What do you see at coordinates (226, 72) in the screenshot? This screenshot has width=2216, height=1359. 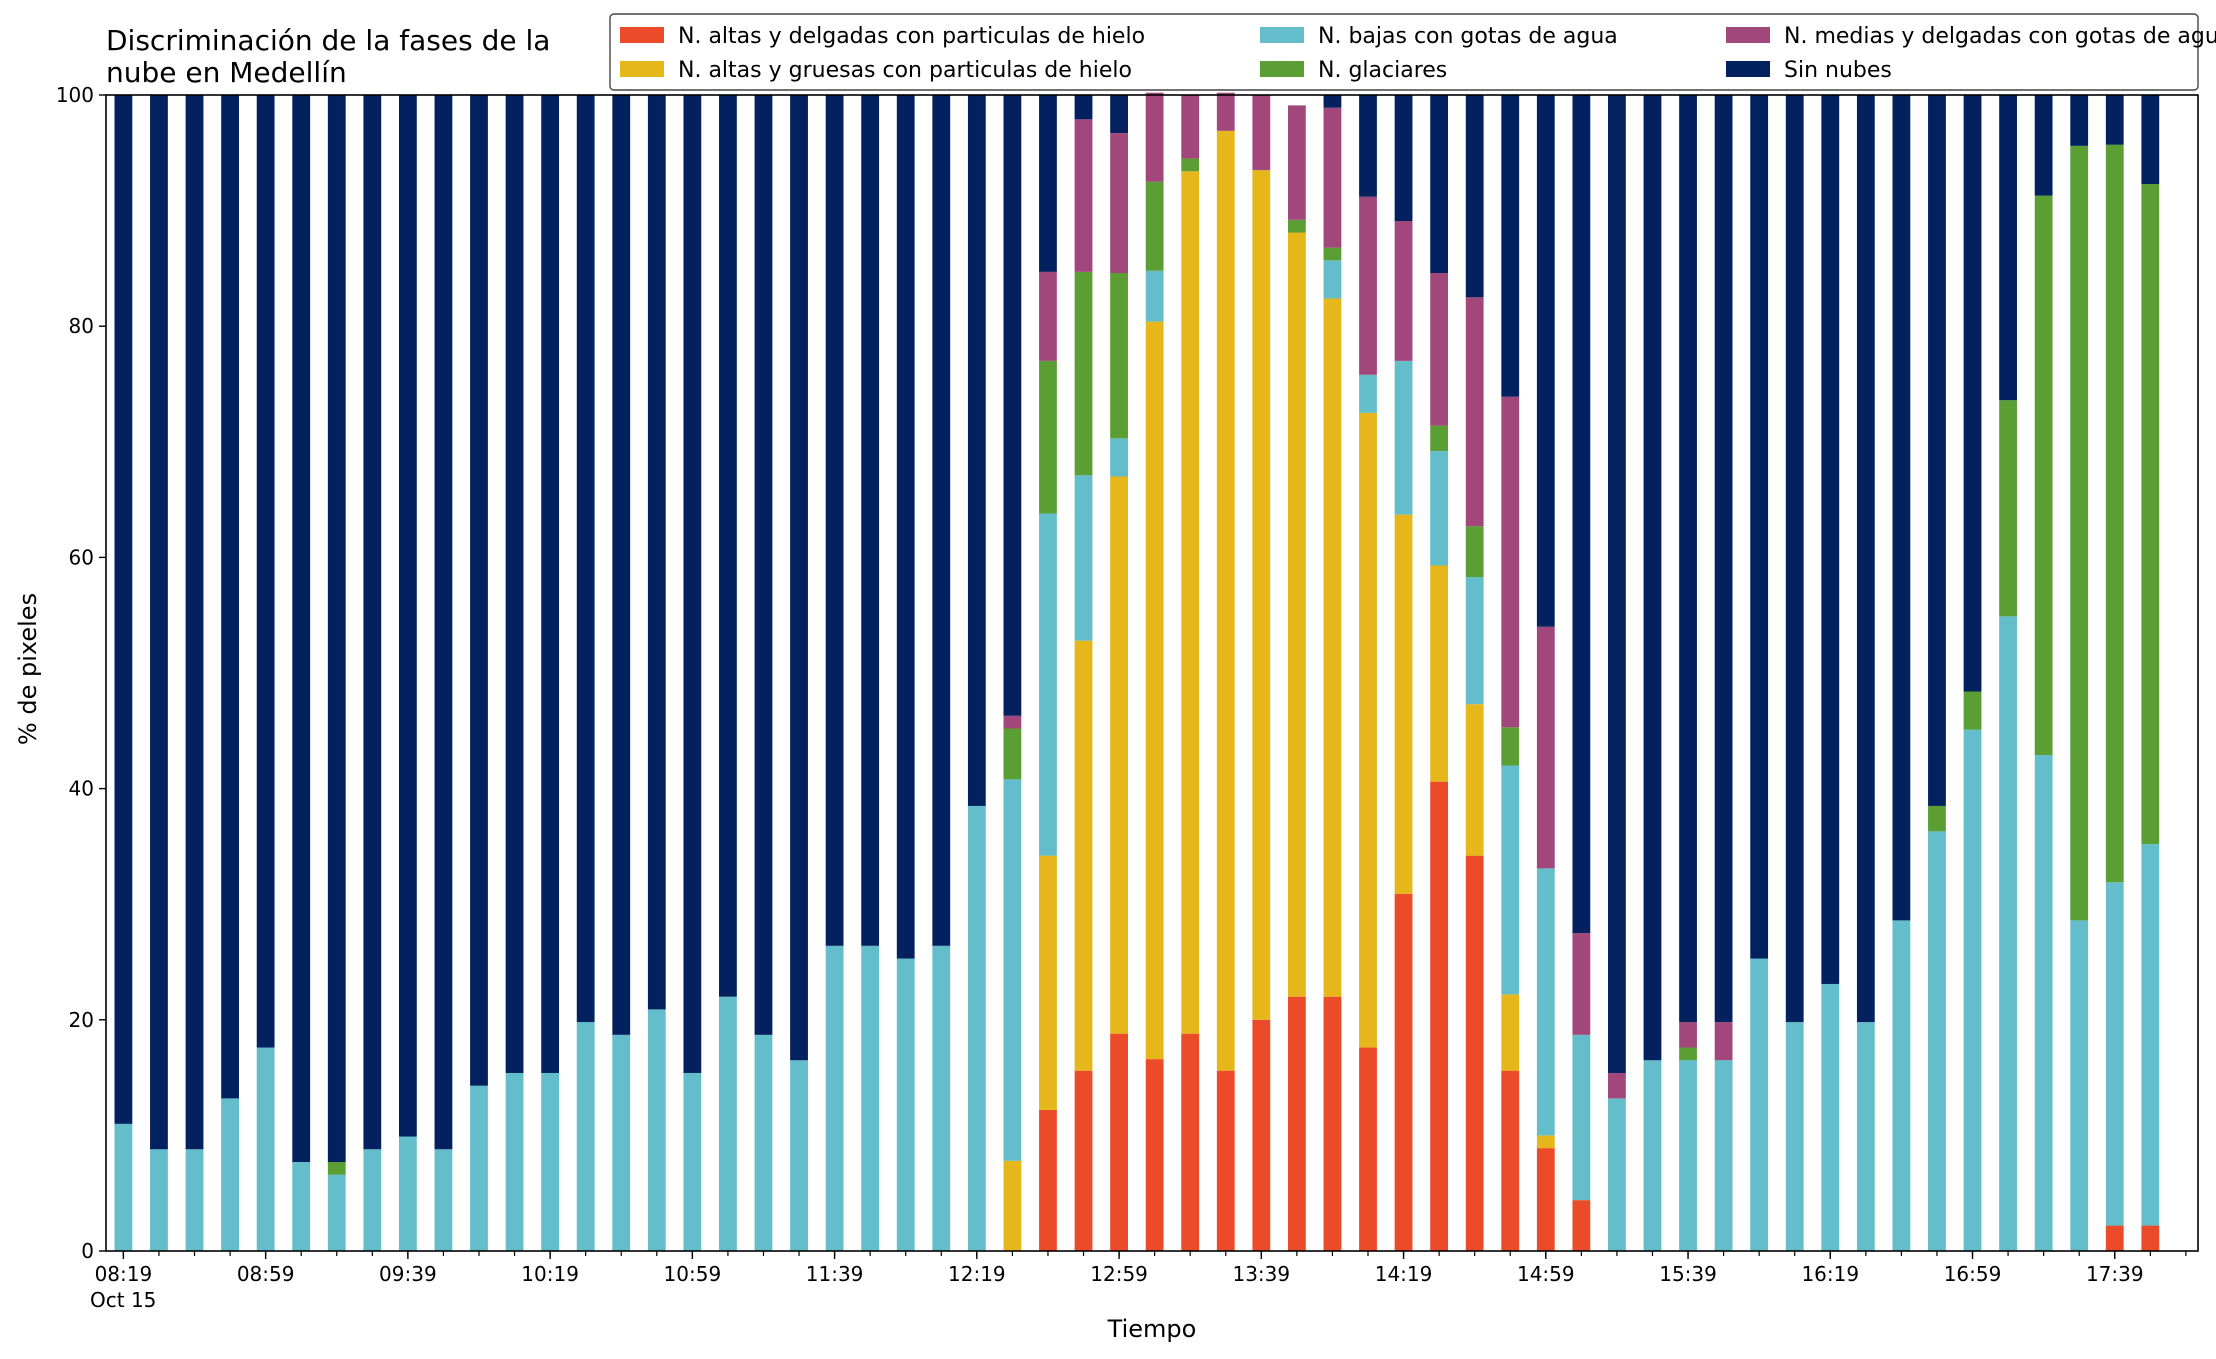 I see `chart-title-line-2: nube en Medellín` at bounding box center [226, 72].